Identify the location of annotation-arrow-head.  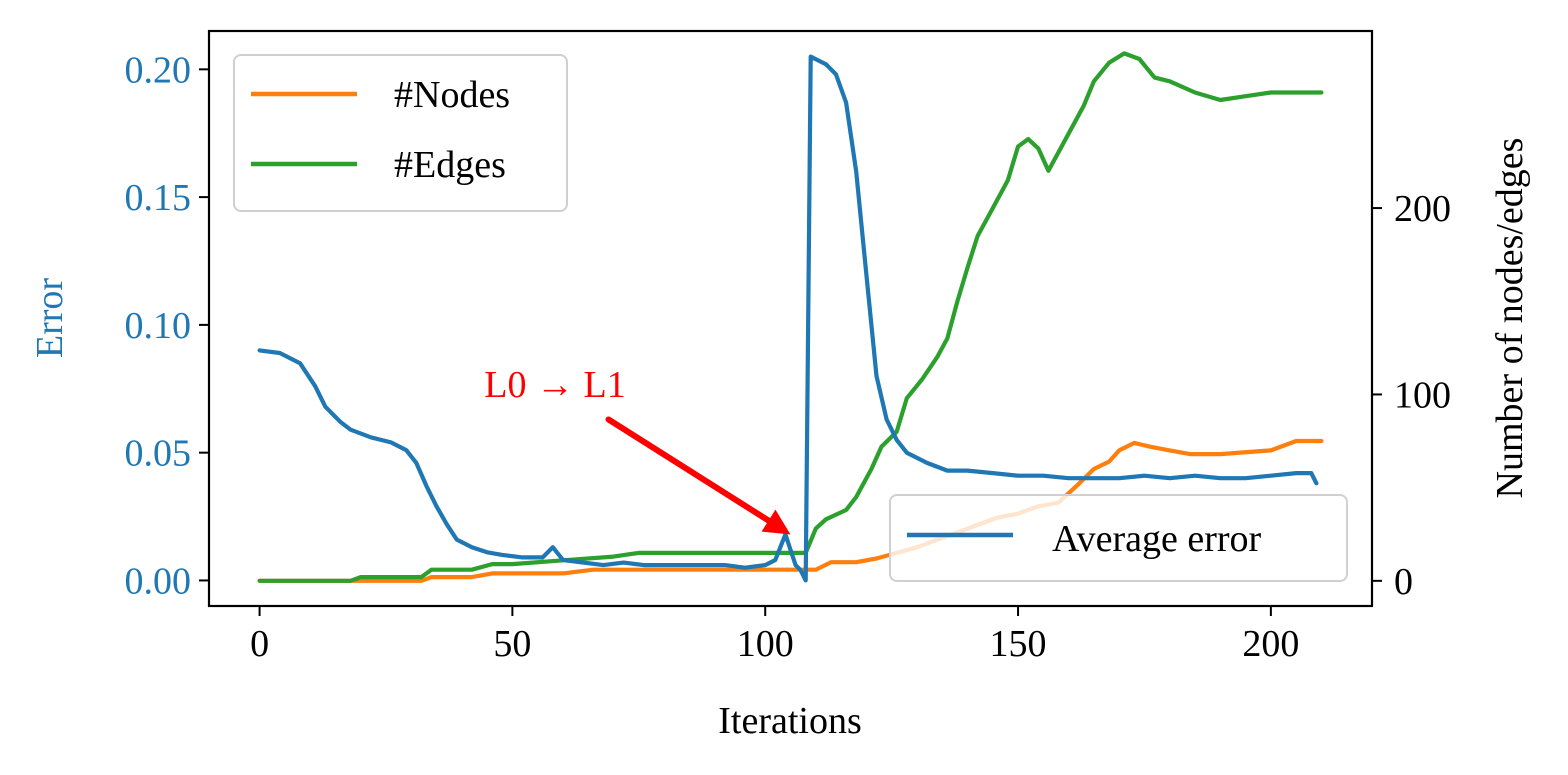
(776, 522).